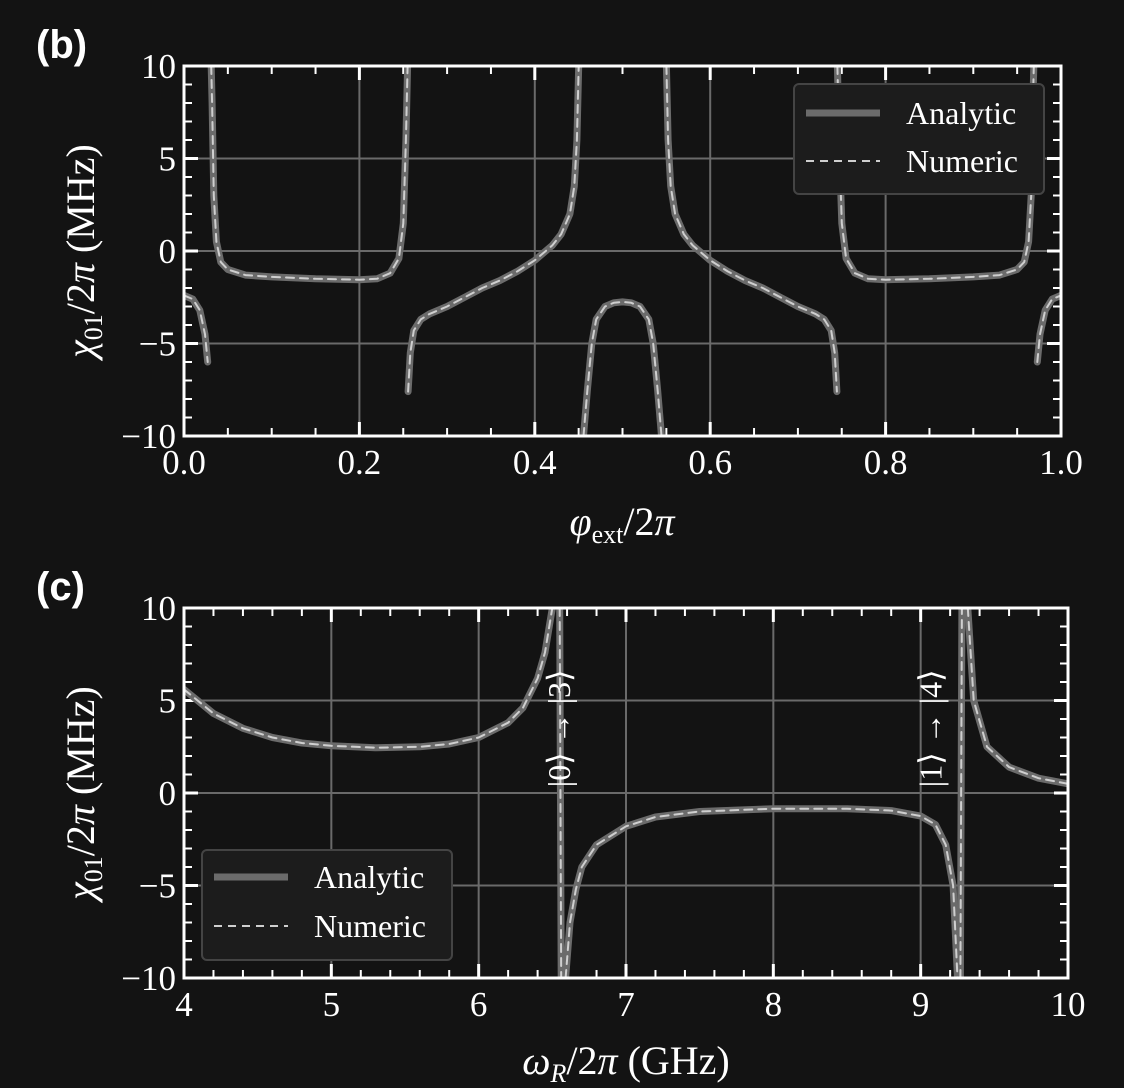 The height and width of the screenshot is (1088, 1124). Describe the element at coordinates (744, 728) in the screenshot. I see `panel-c-annotations: |0⟩ → |3⟩ |1⟩ → |4⟩` at that location.